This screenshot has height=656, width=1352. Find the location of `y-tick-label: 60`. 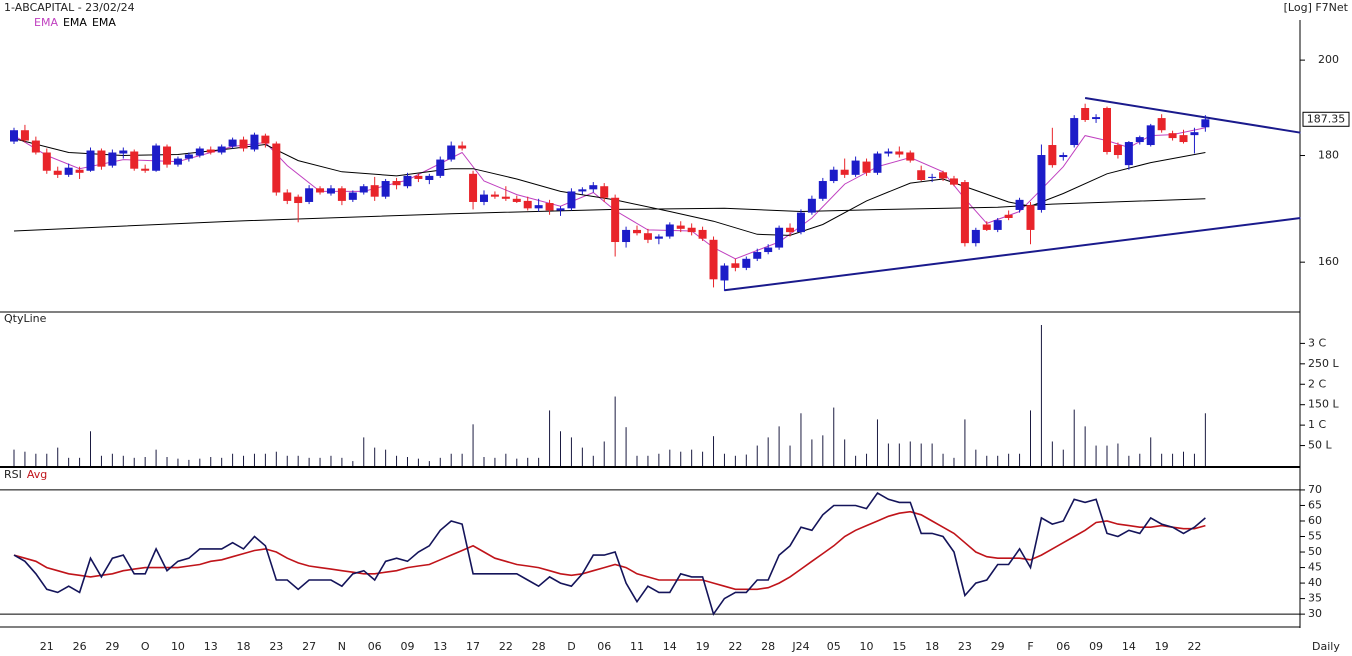

y-tick-label: 60 is located at coordinates (1315, 520).